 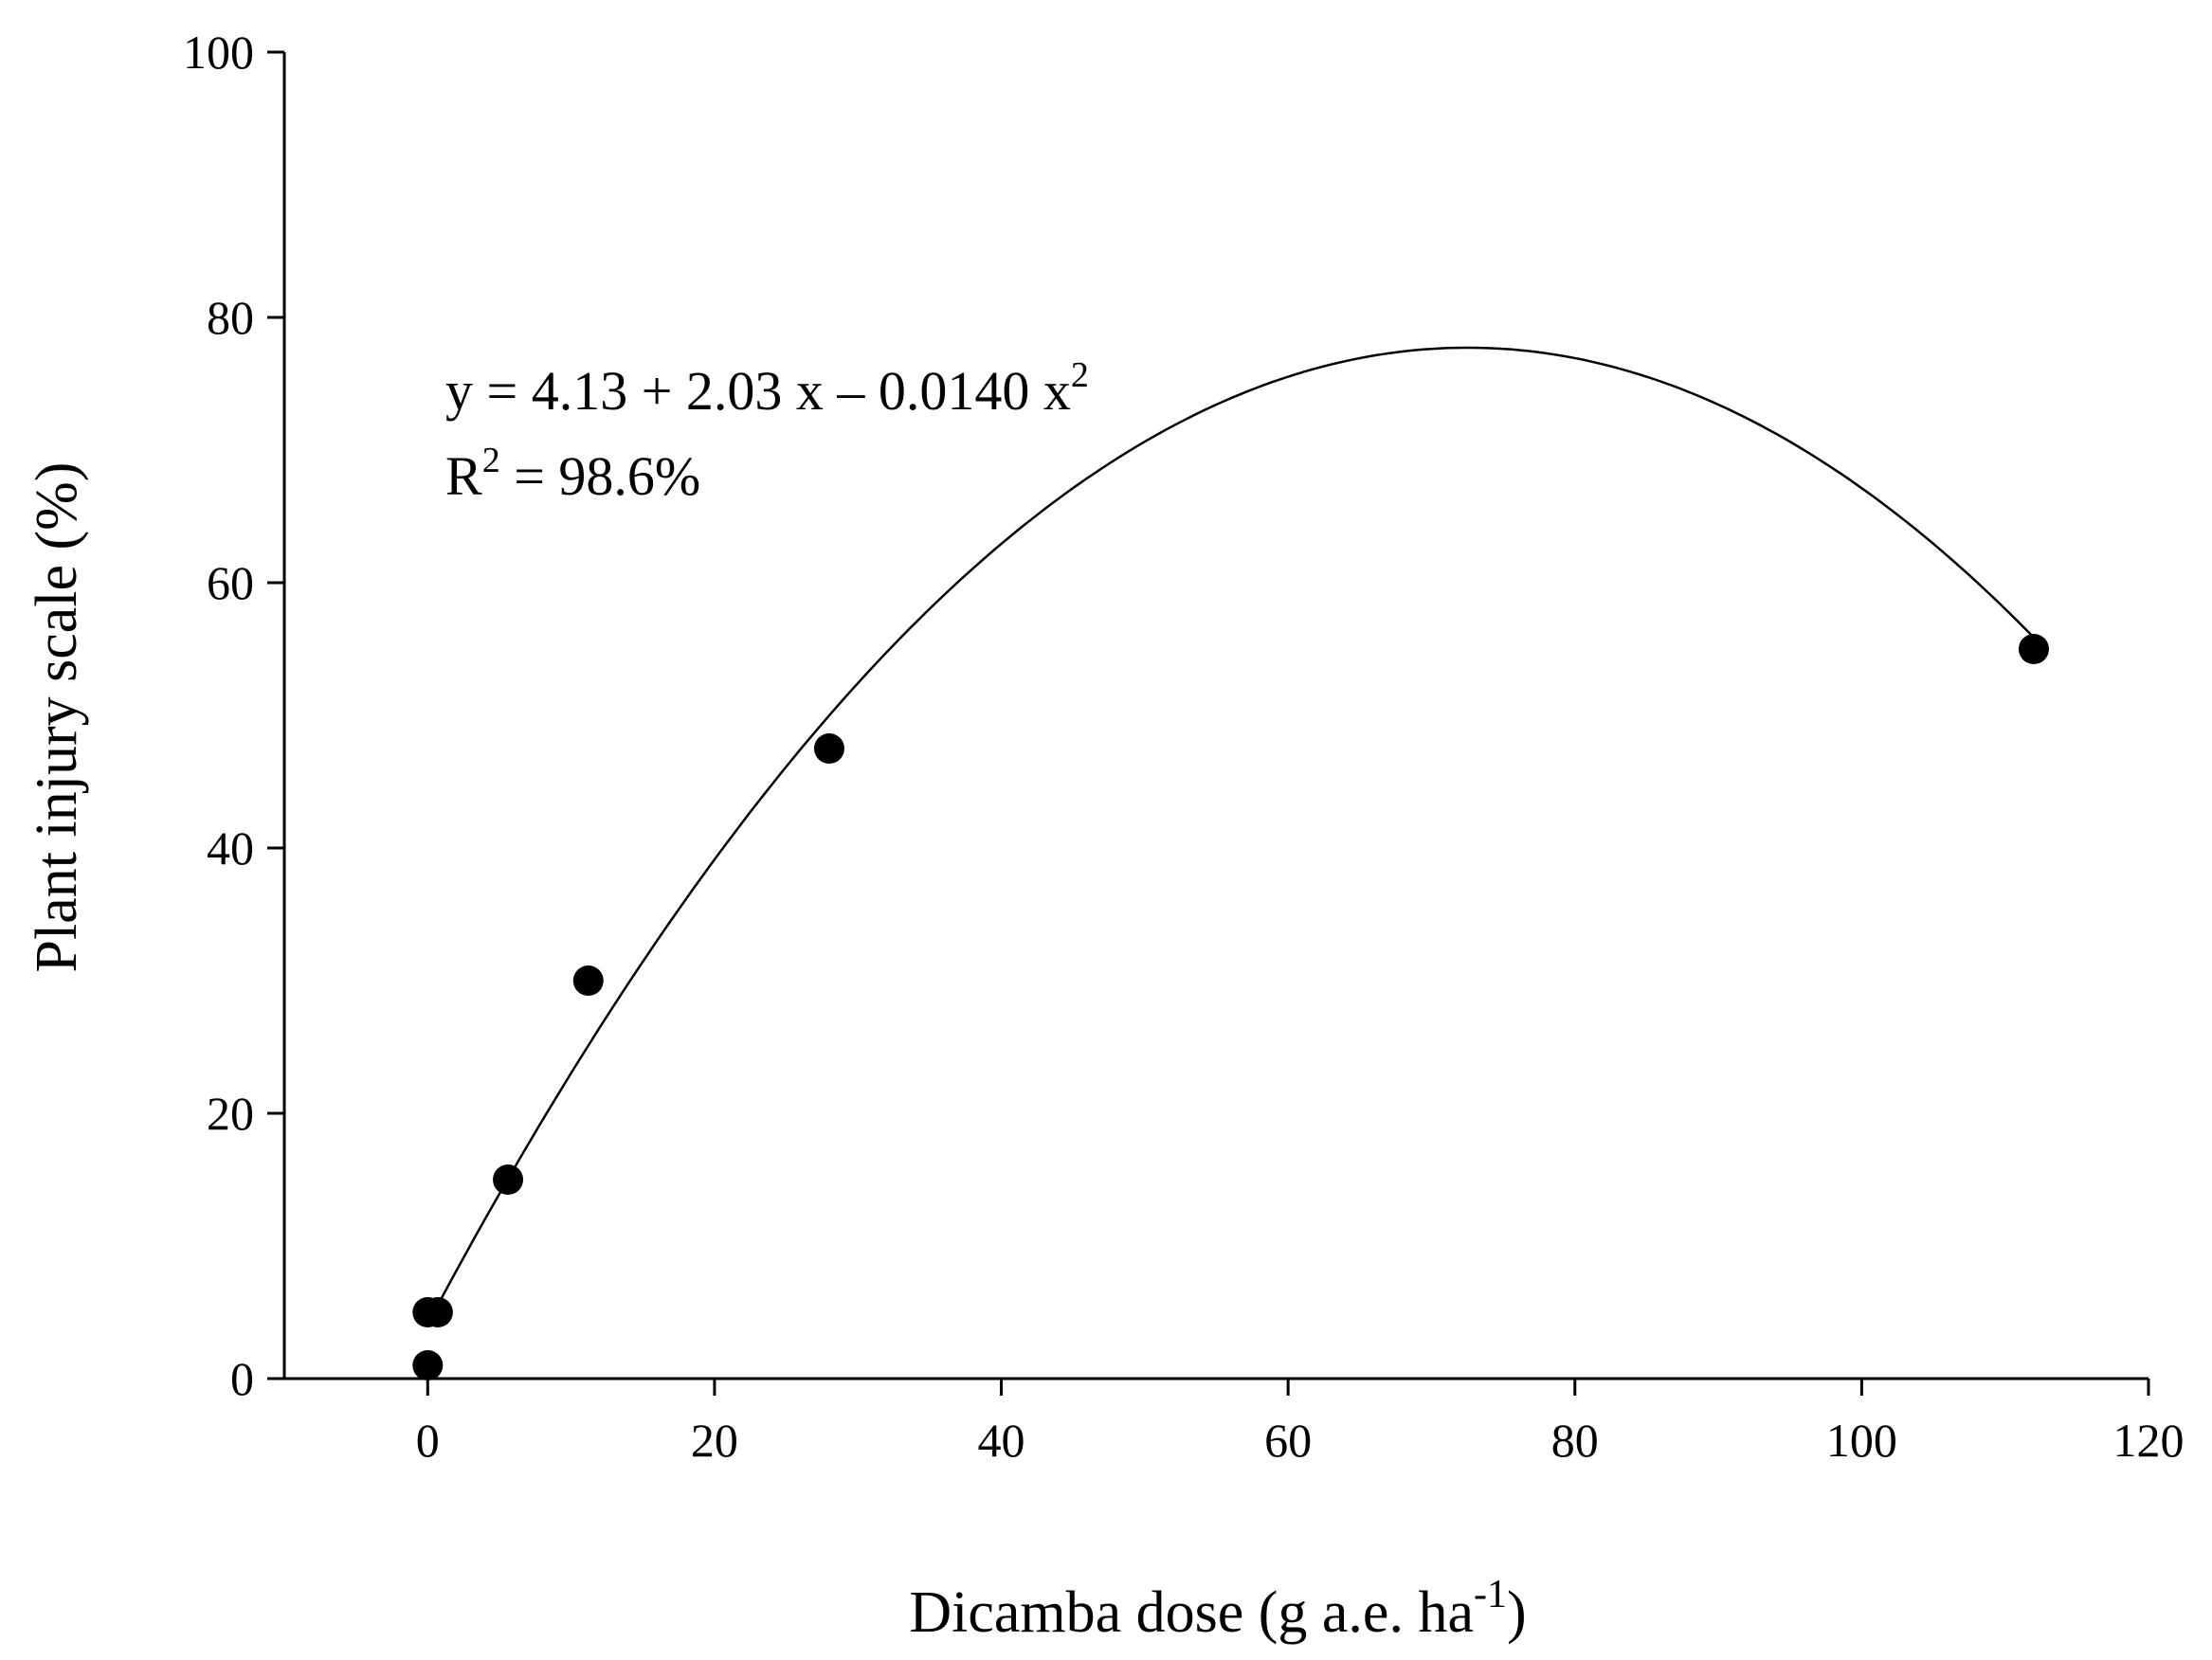 I want to click on equation-text: y = 4.13 + 2.03 x – 0.0140 x, so click(x=758, y=391).